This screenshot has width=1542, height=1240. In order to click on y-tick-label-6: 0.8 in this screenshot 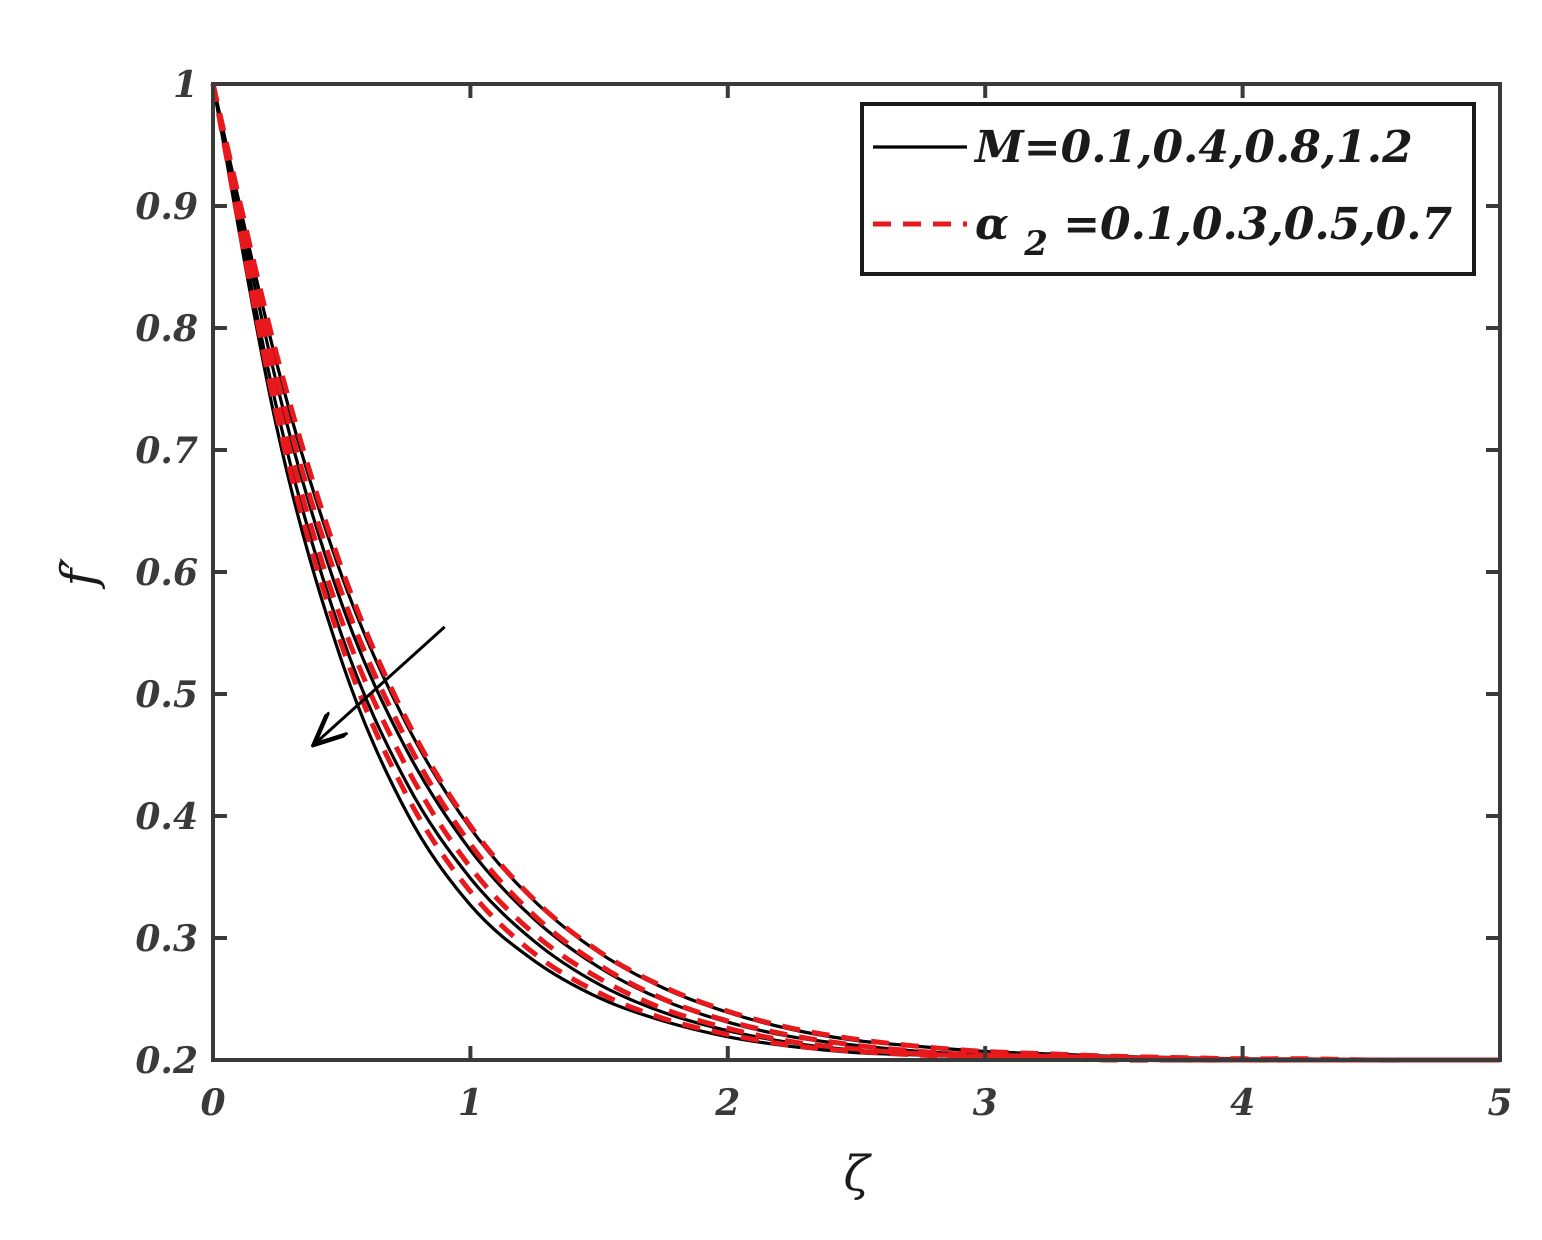, I will do `click(166, 329)`.